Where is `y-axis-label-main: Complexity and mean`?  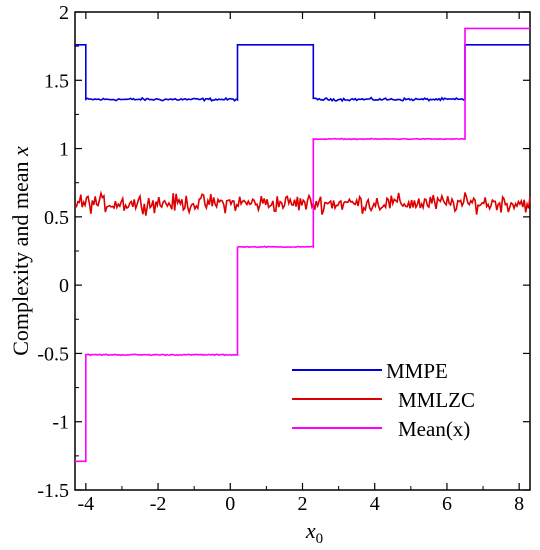 y-axis-label-main: Complexity and mean is located at coordinates (20, 256).